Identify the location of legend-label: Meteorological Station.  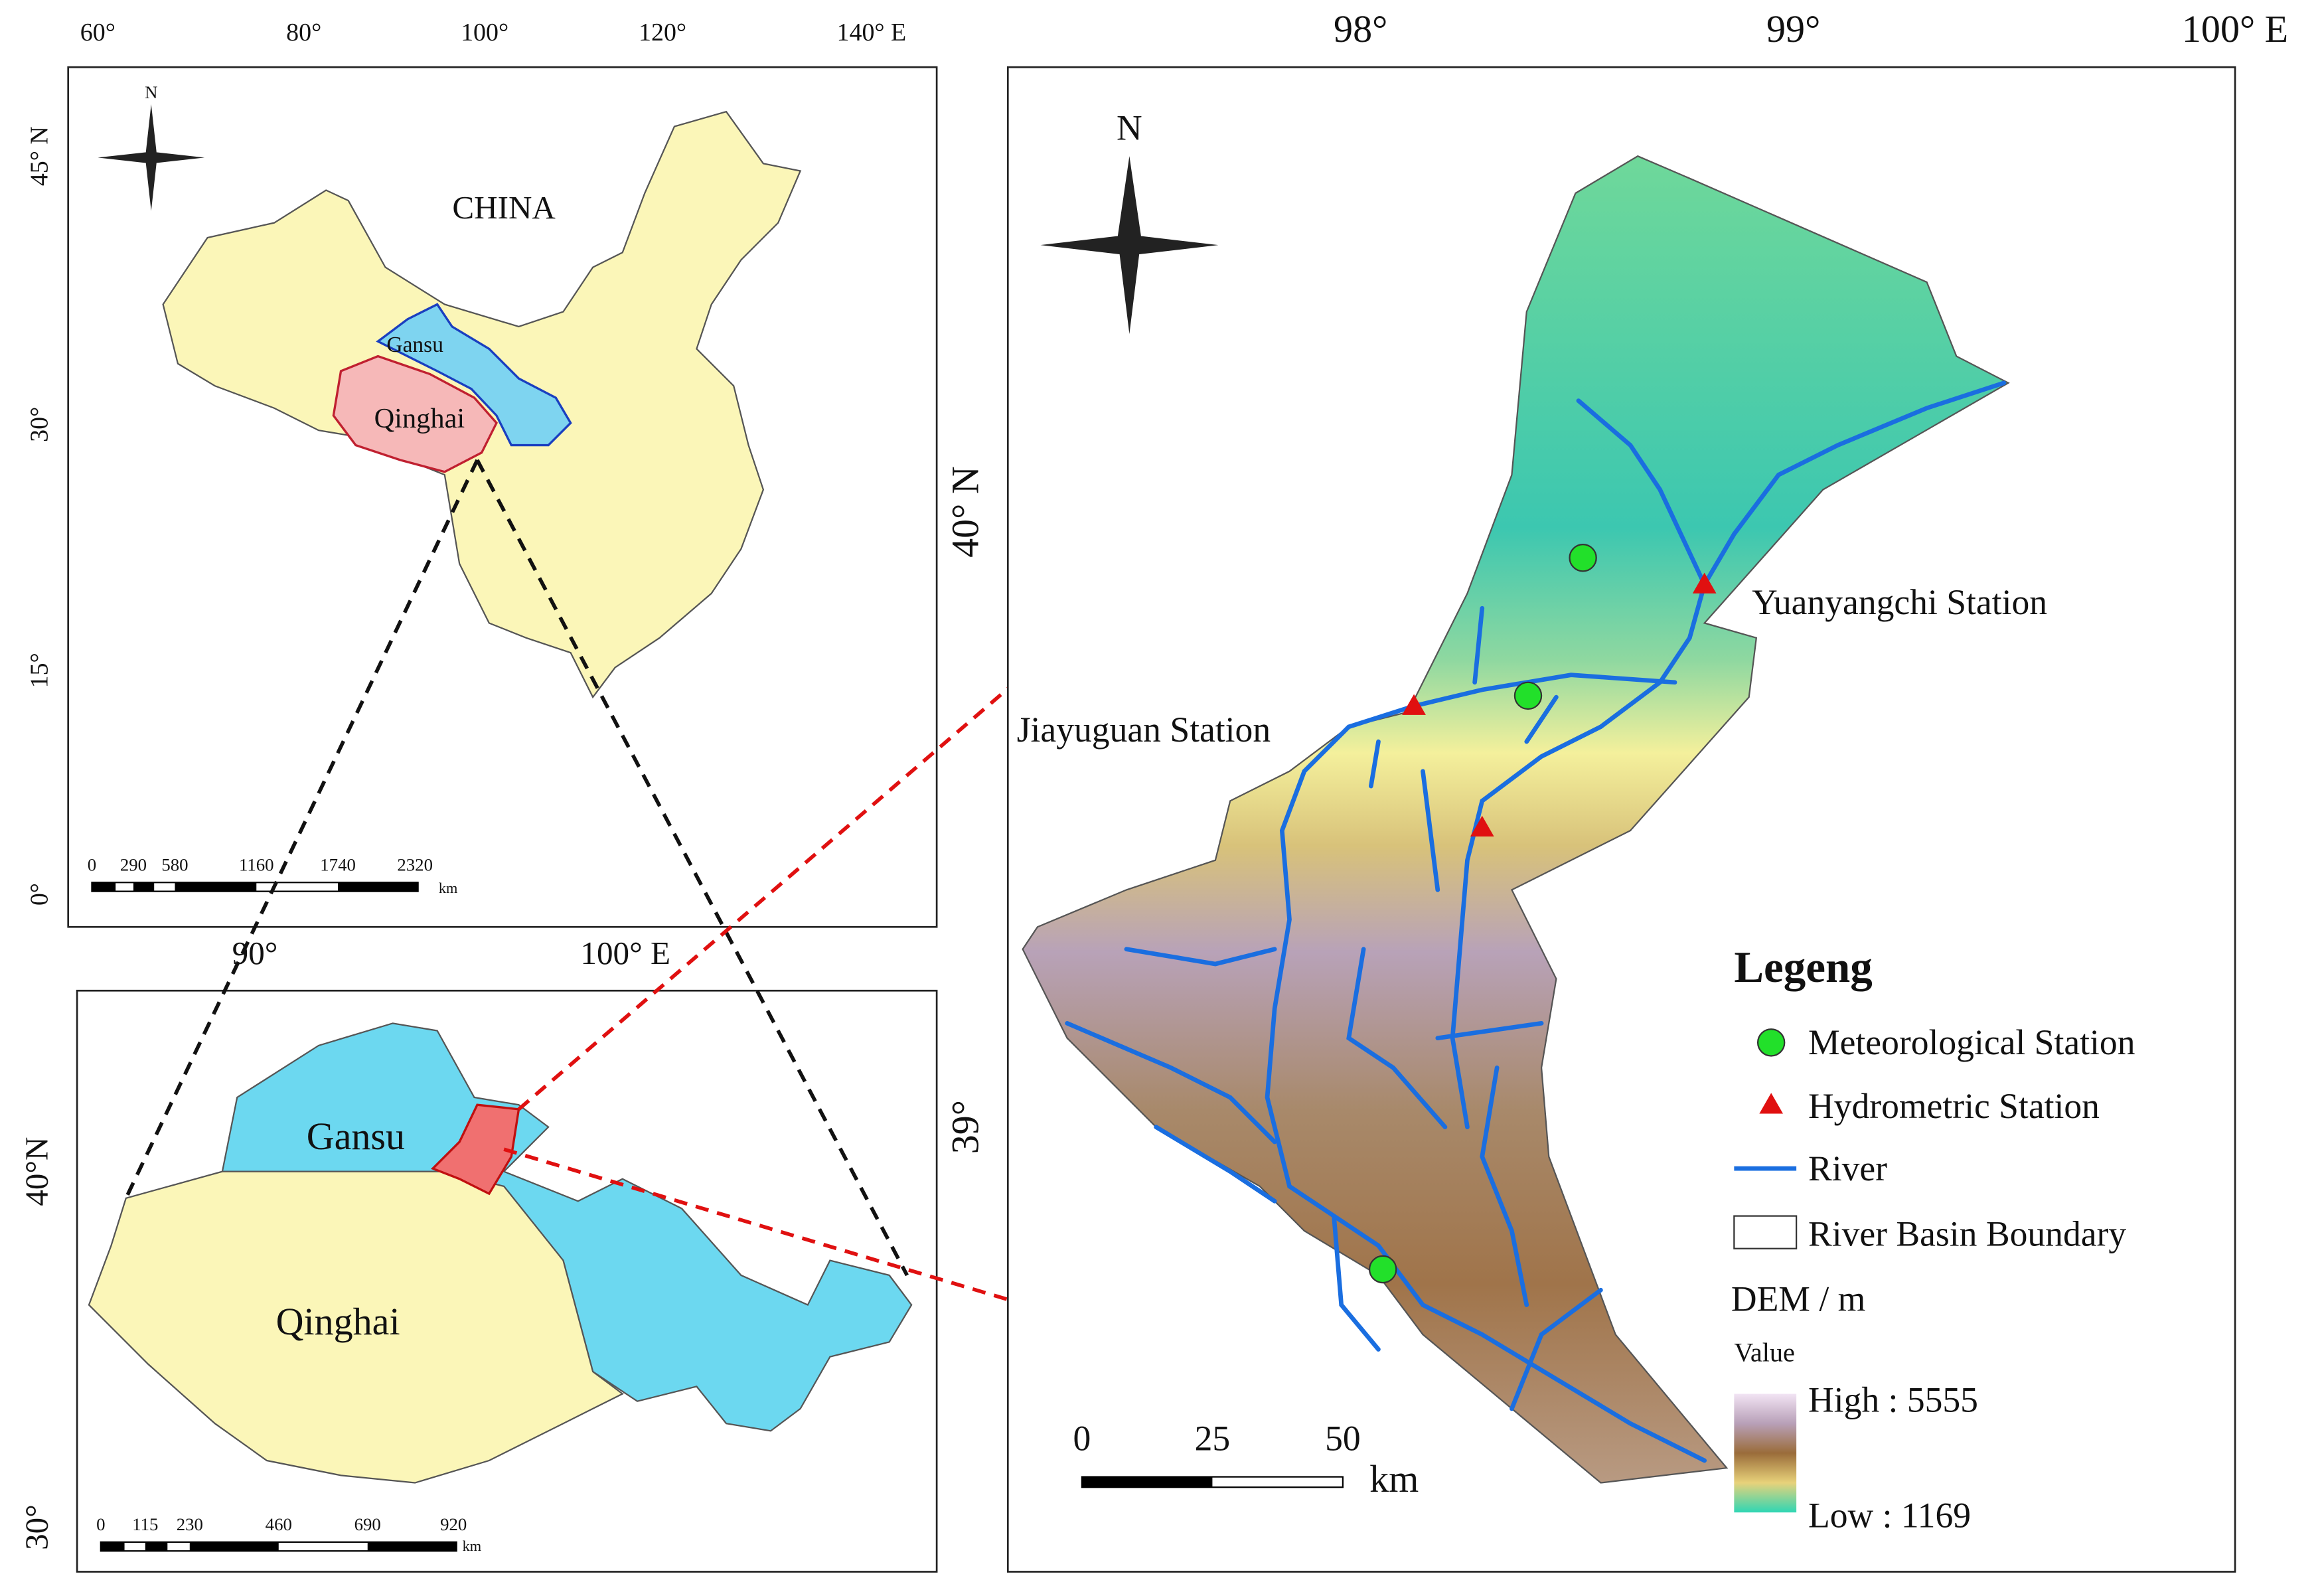
(1971, 1042).